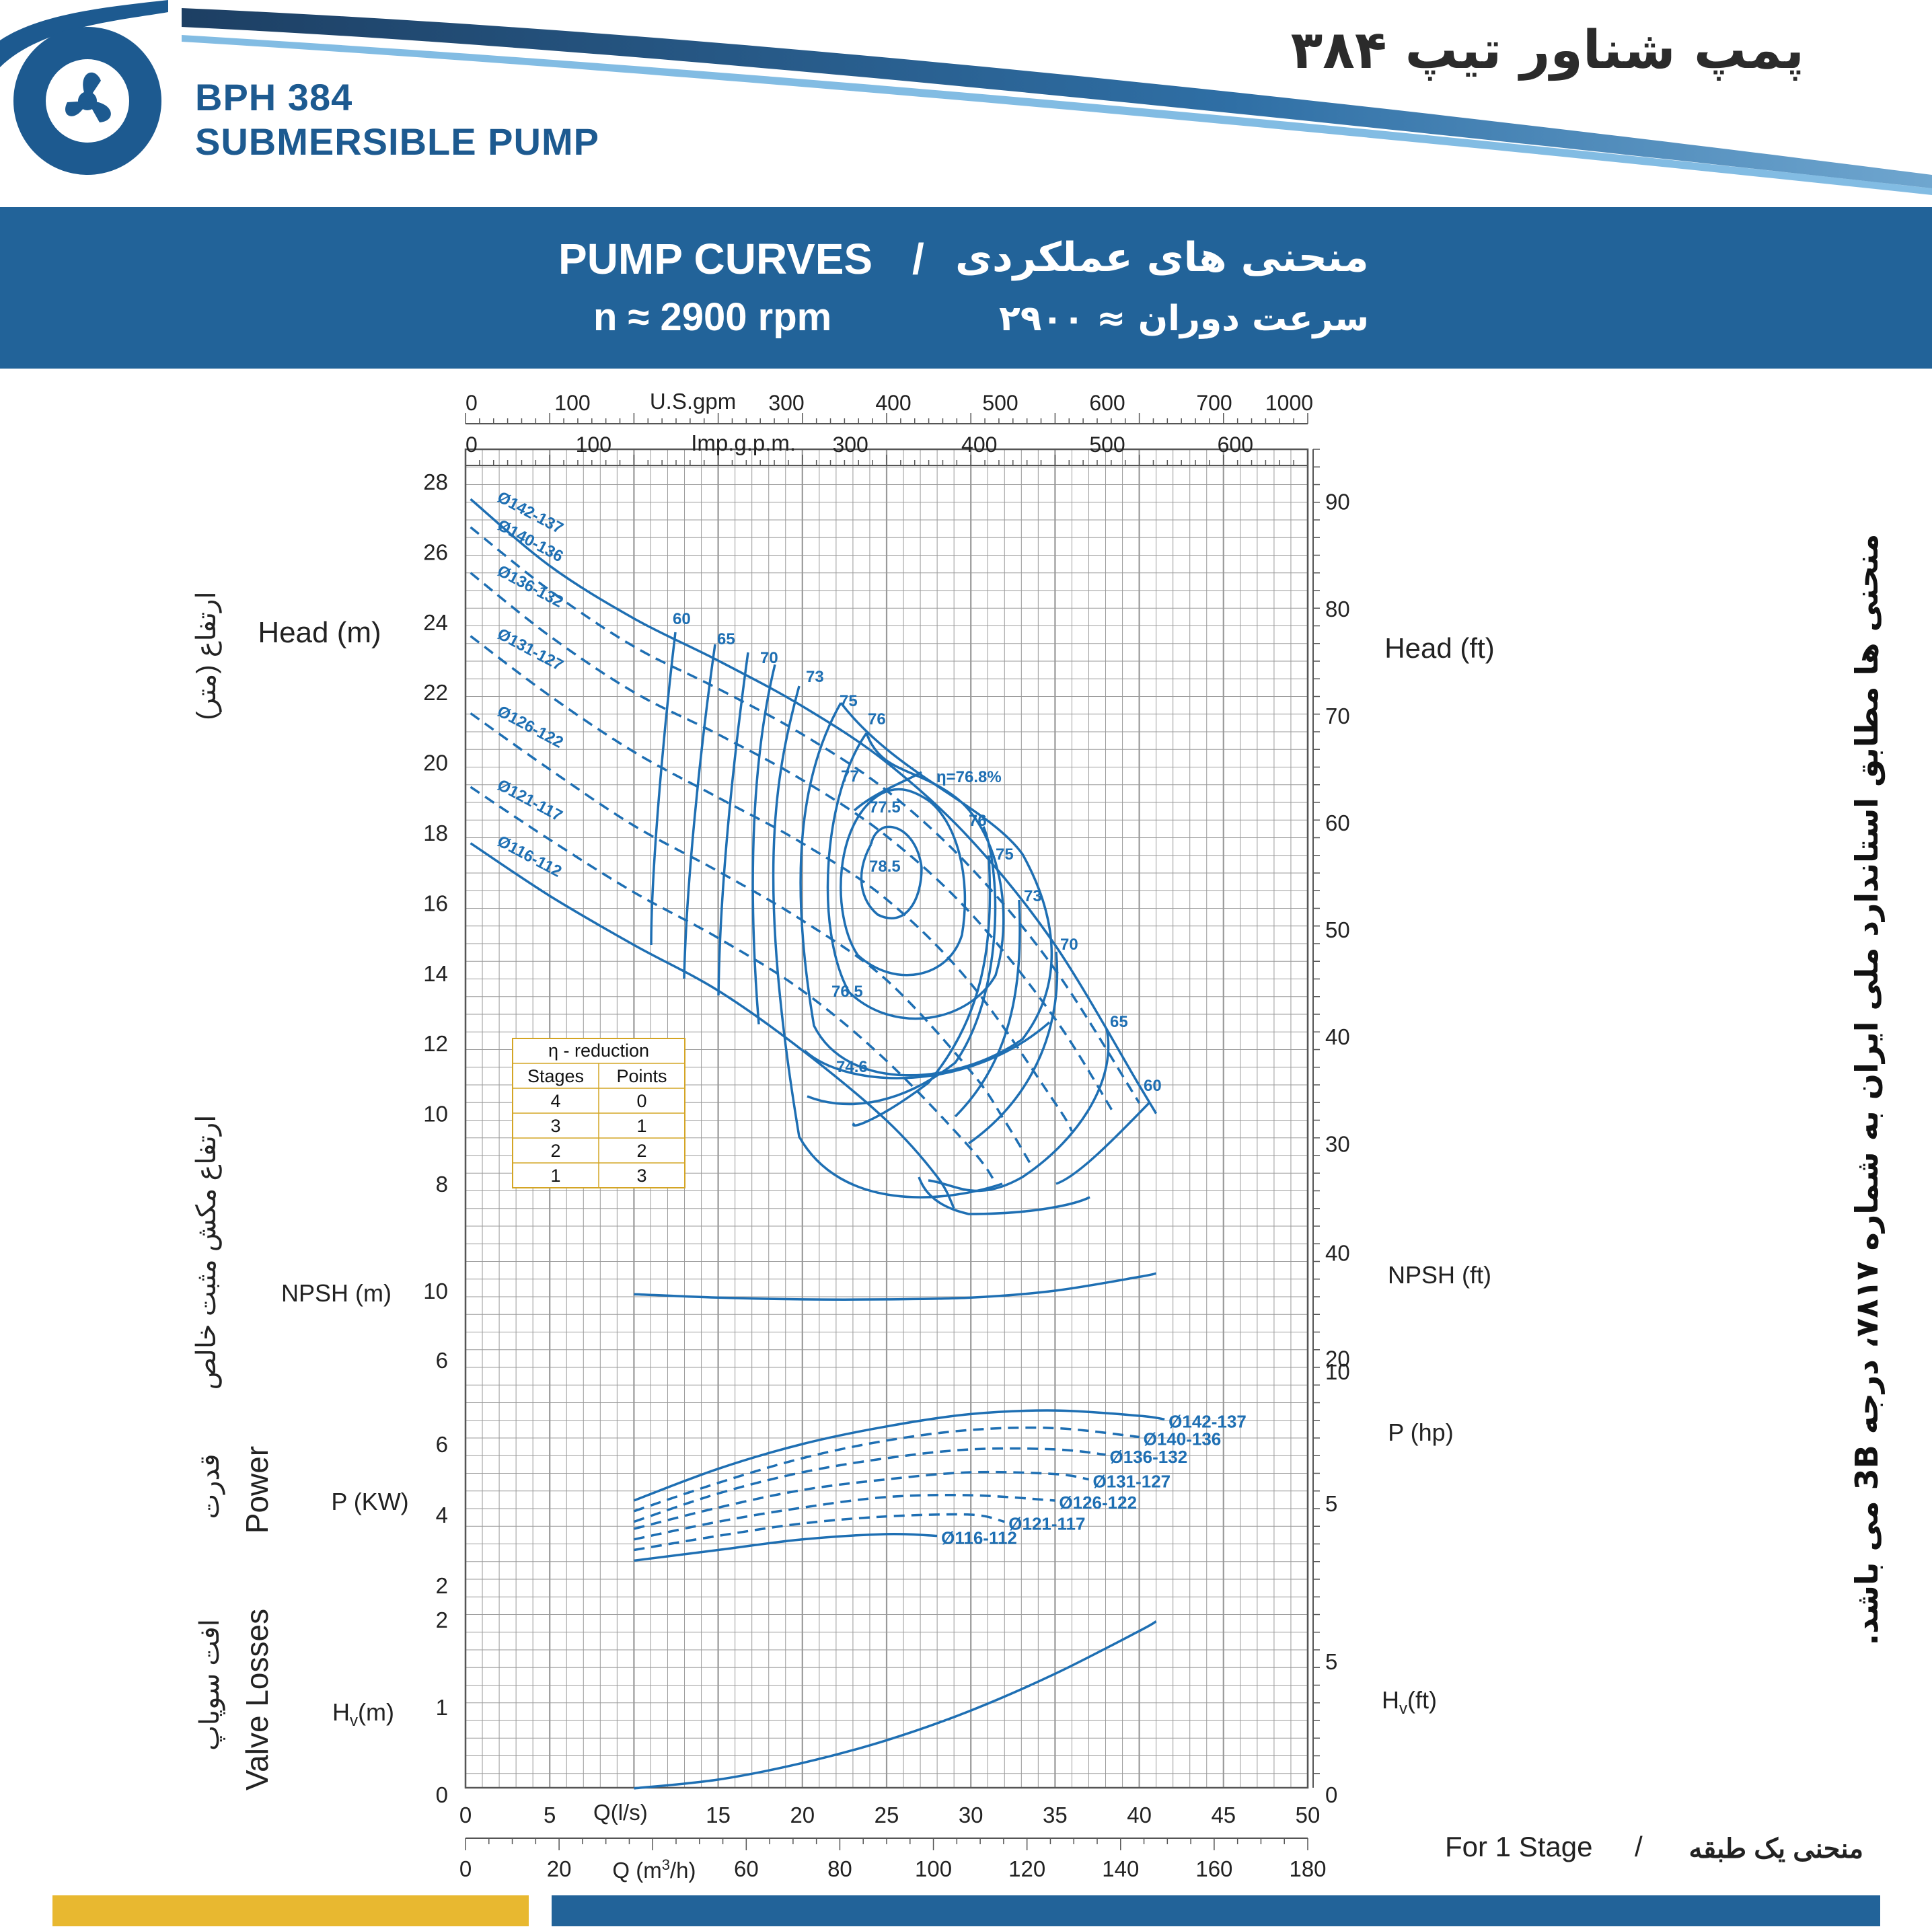 This screenshot has width=1932, height=1931. Describe the element at coordinates (641, 1076) in the screenshot. I see `reduction-table-header: Points` at that location.